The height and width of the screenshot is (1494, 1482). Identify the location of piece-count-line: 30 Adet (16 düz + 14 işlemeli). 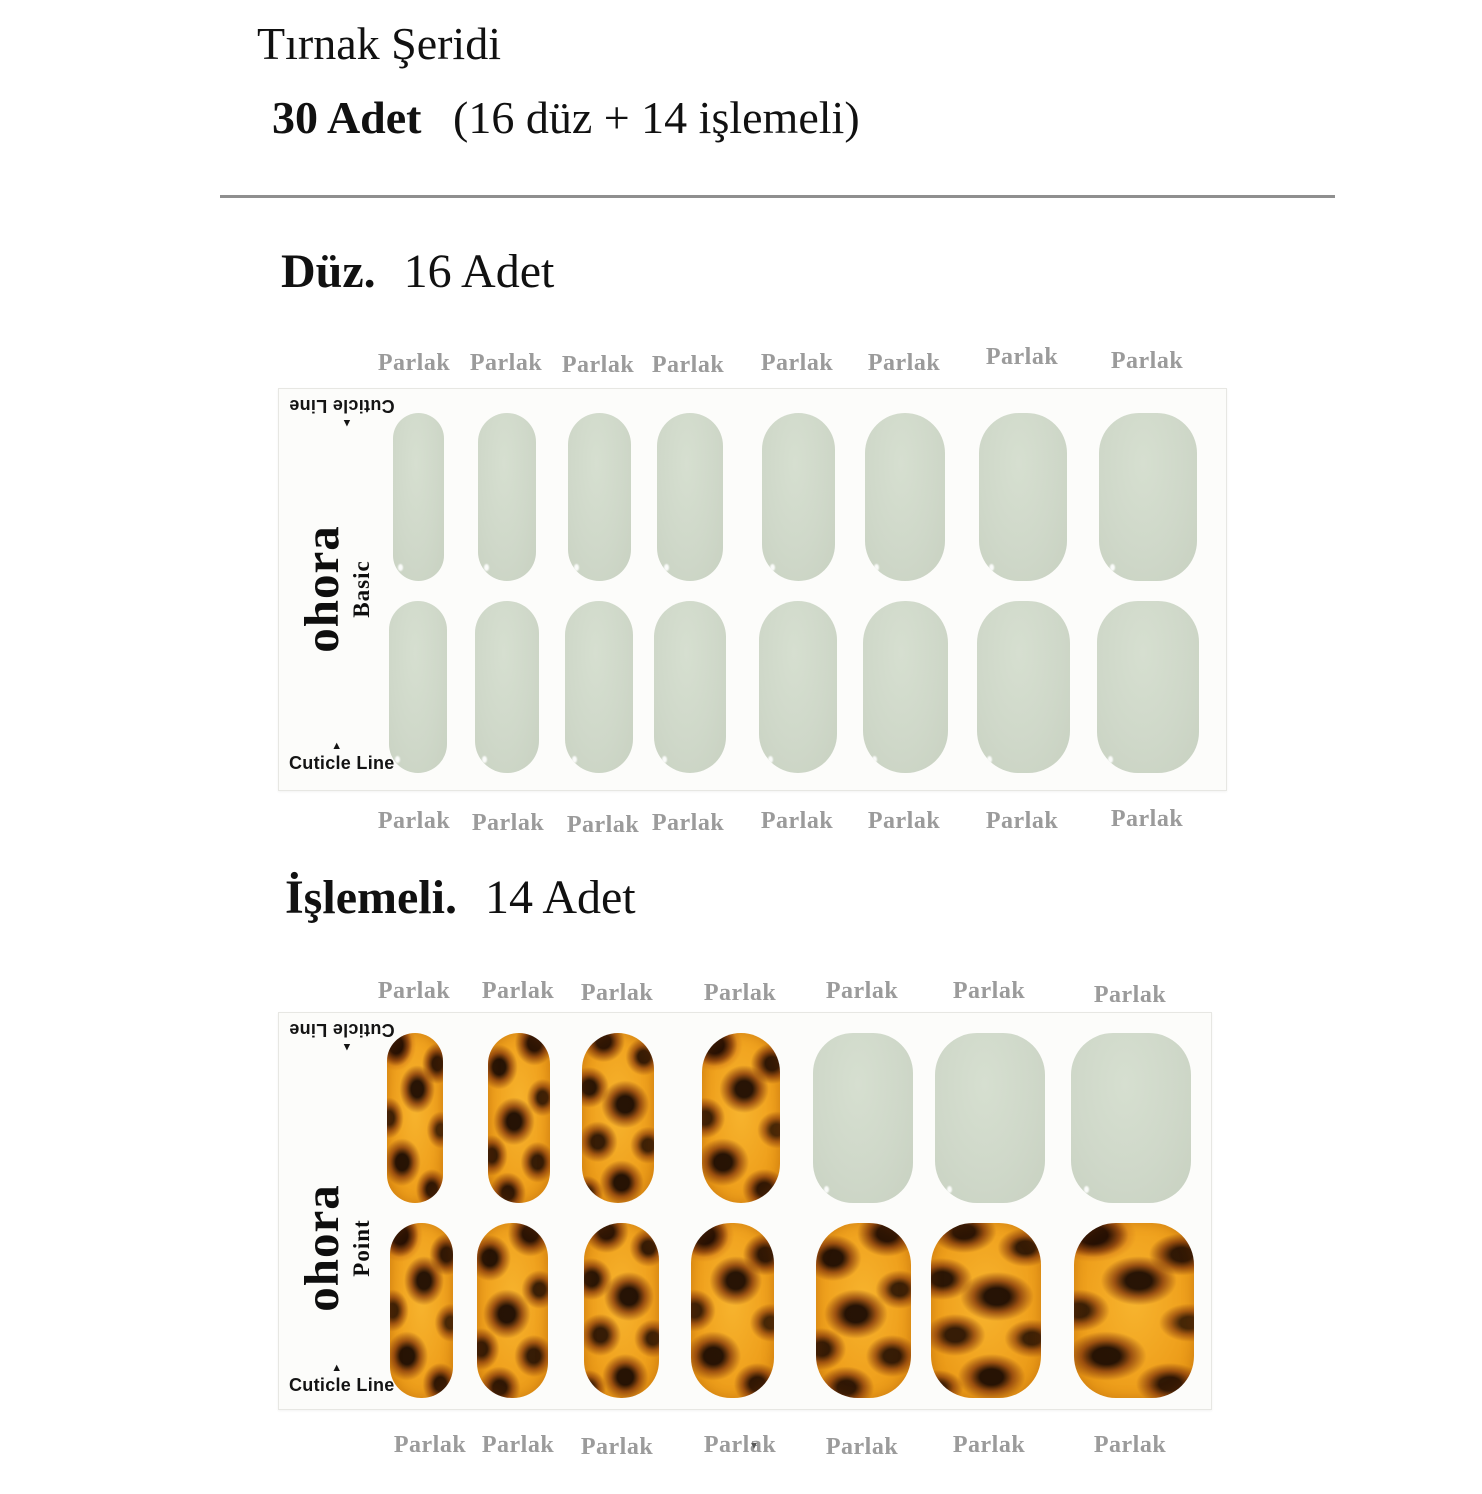
(566, 118).